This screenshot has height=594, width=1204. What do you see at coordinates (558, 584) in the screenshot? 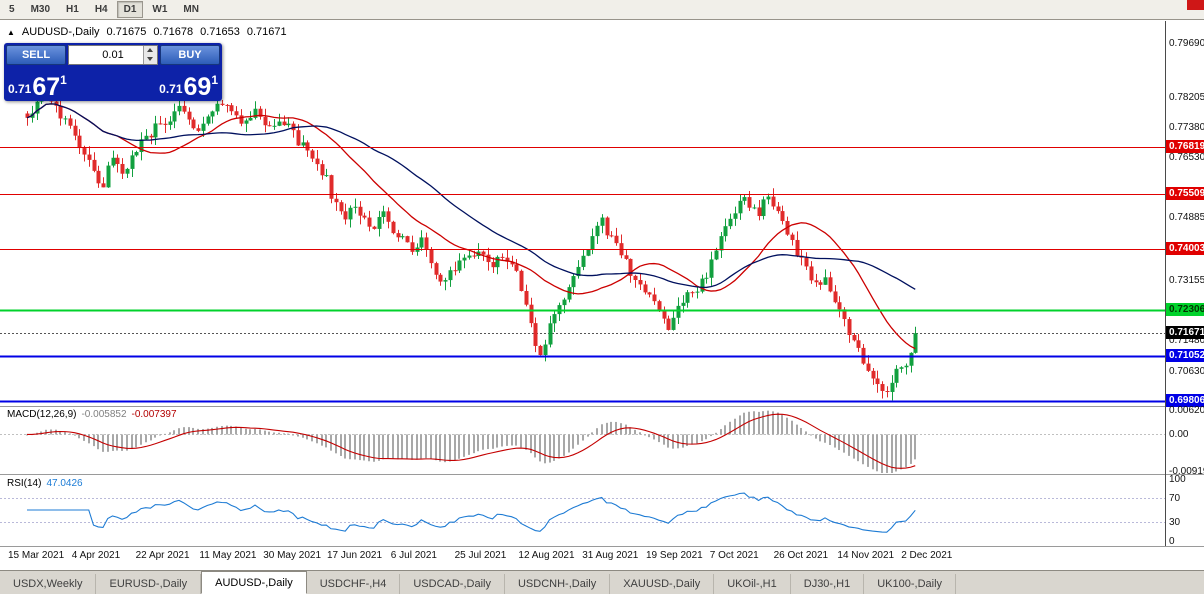
I see `chart-tab-usdcnh-daily: USDCNH-,Daily` at bounding box center [558, 584].